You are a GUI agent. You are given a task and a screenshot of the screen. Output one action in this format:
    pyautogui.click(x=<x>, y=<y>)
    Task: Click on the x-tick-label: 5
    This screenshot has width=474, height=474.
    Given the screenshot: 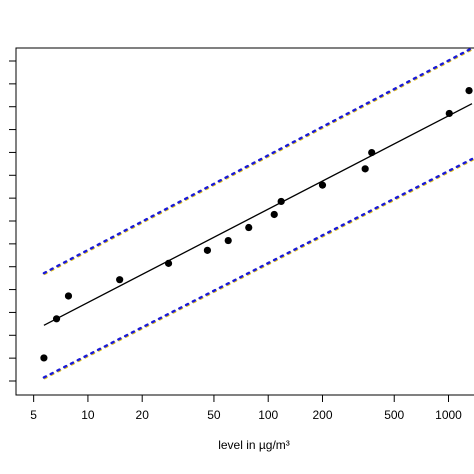 What is the action you would take?
    pyautogui.click(x=33, y=415)
    